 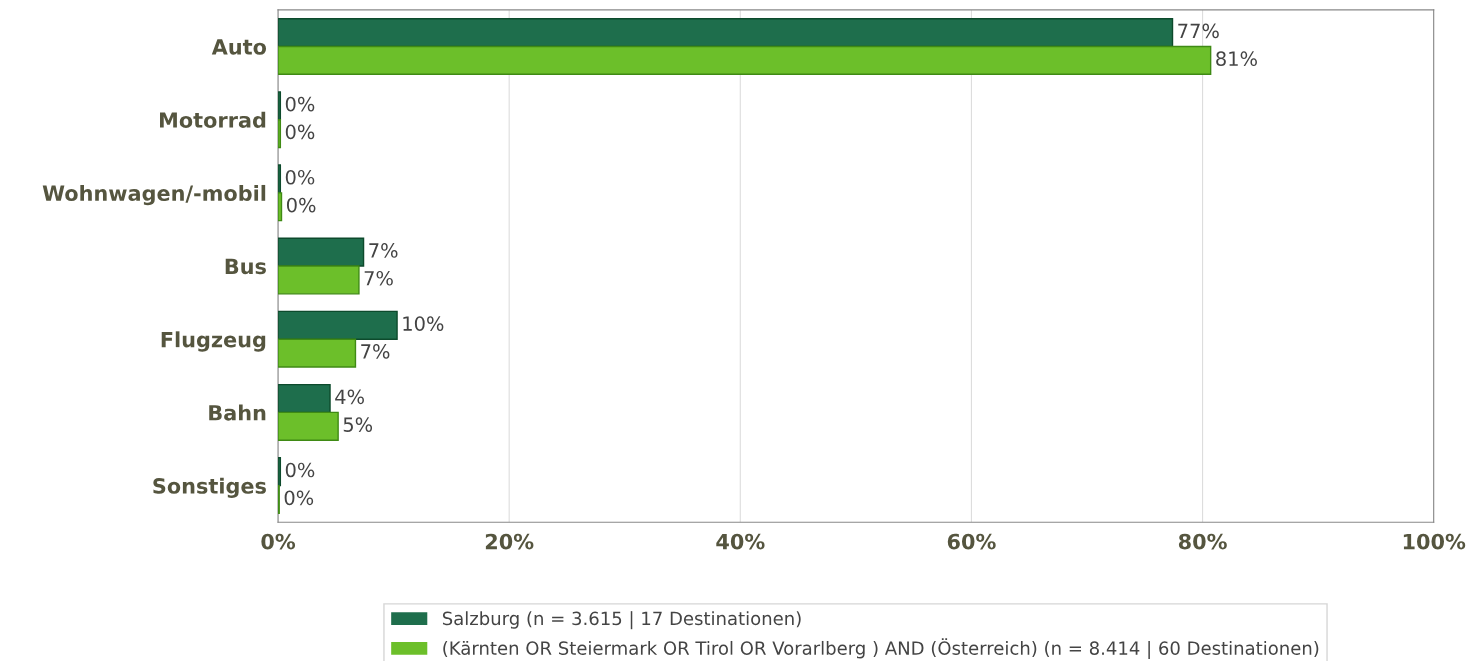 I want to click on x-tick-label: 20%, so click(x=509, y=541).